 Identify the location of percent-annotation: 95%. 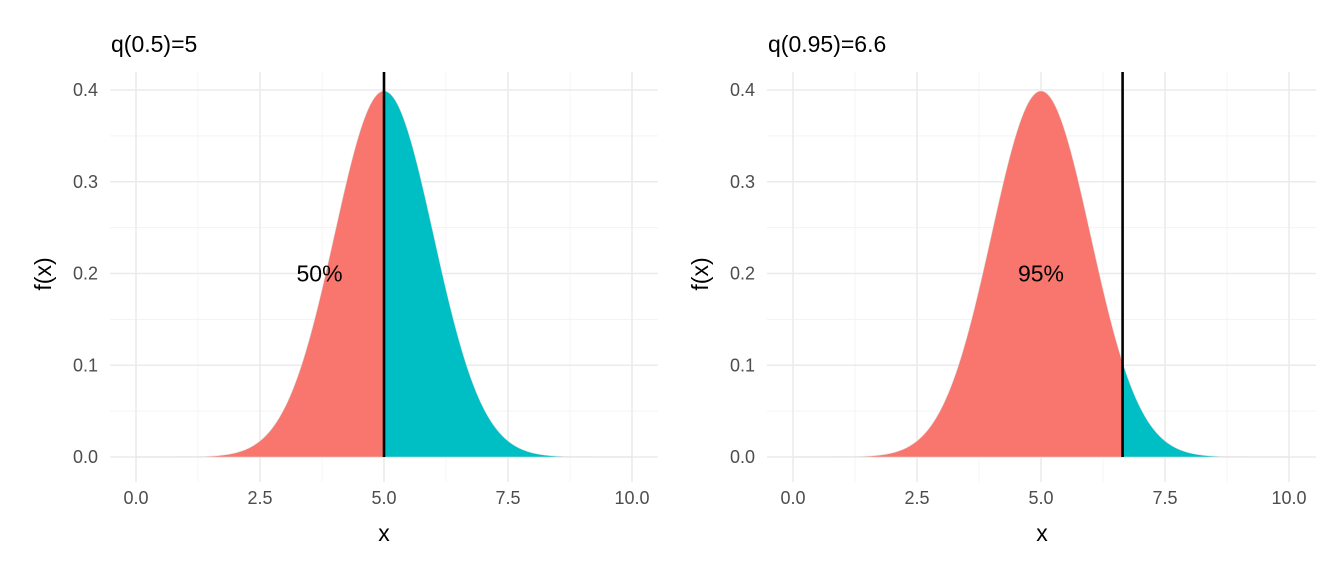
(1041, 274).